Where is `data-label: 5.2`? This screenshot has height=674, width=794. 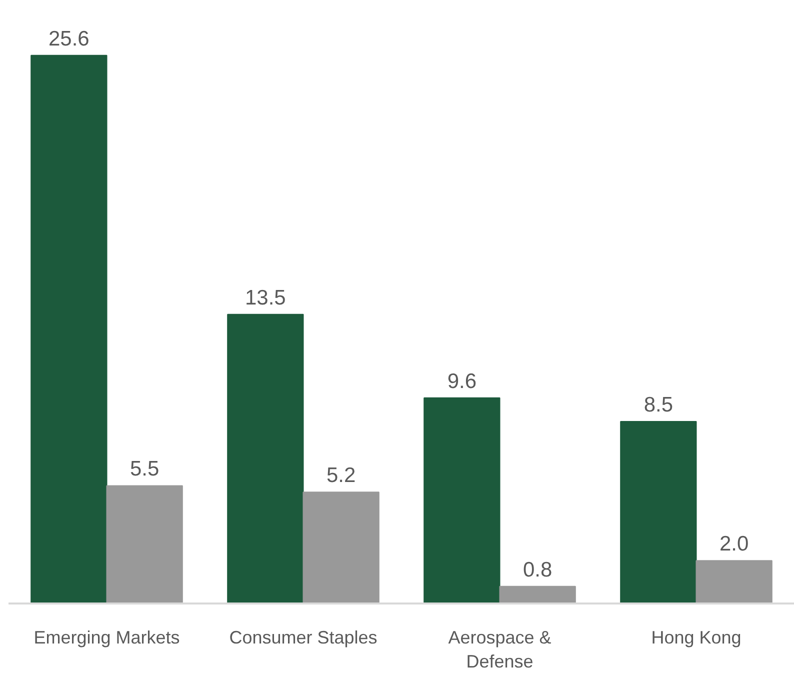 data-label: 5.2 is located at coordinates (341, 476).